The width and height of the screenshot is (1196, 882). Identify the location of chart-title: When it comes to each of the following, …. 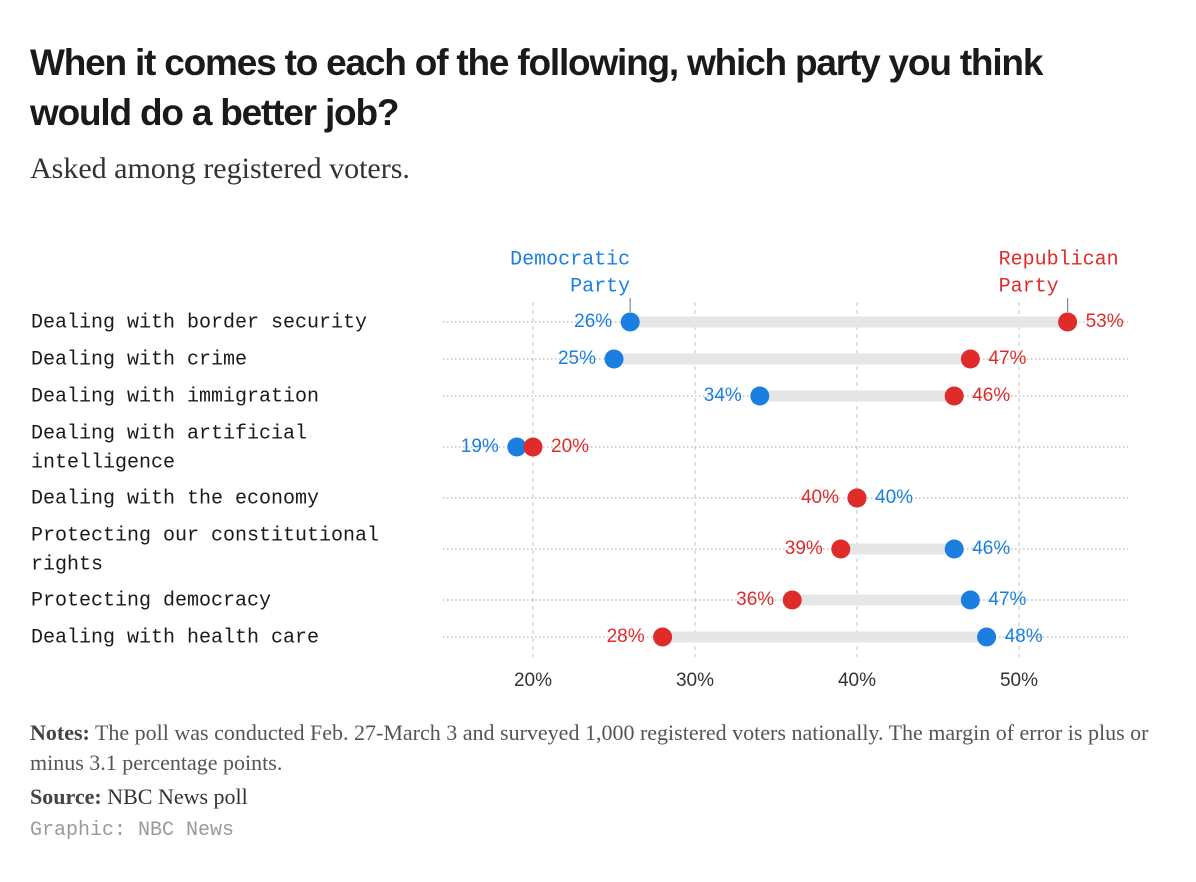
(536, 87).